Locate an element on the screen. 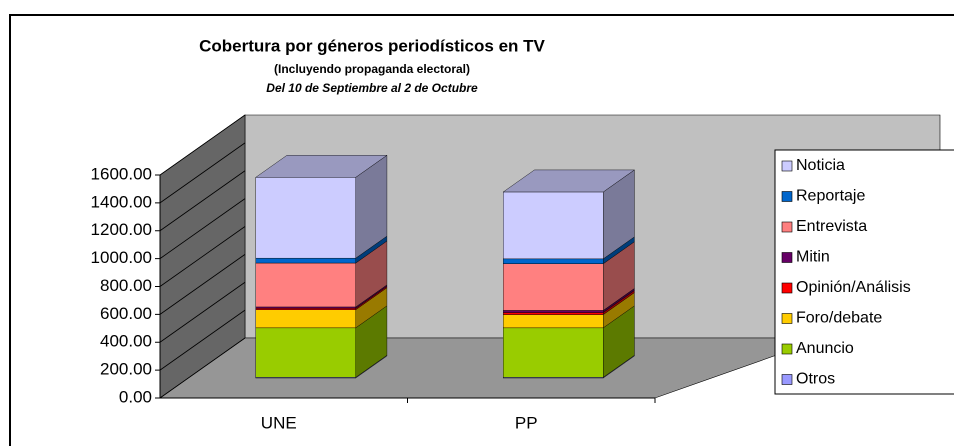 The width and height of the screenshot is (954, 446). chart-period: Del 10 de Septiembre al 2 de Octubre is located at coordinates (372, 88).